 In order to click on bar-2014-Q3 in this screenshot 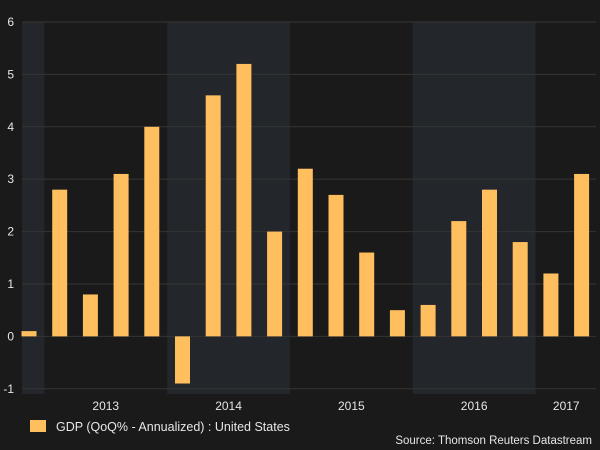, I will do `click(244, 200)`.